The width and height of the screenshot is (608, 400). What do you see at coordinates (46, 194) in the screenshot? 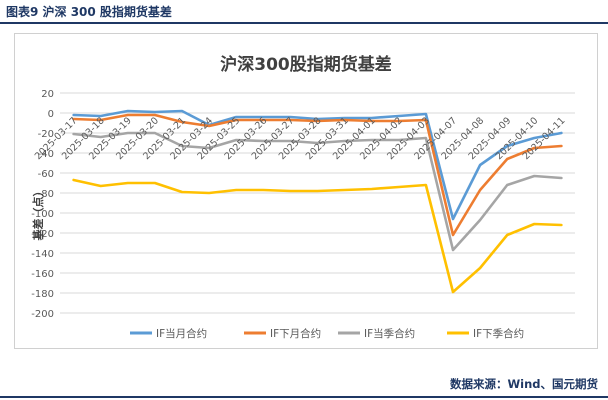
I see `y-tick-label: -80` at bounding box center [46, 194].